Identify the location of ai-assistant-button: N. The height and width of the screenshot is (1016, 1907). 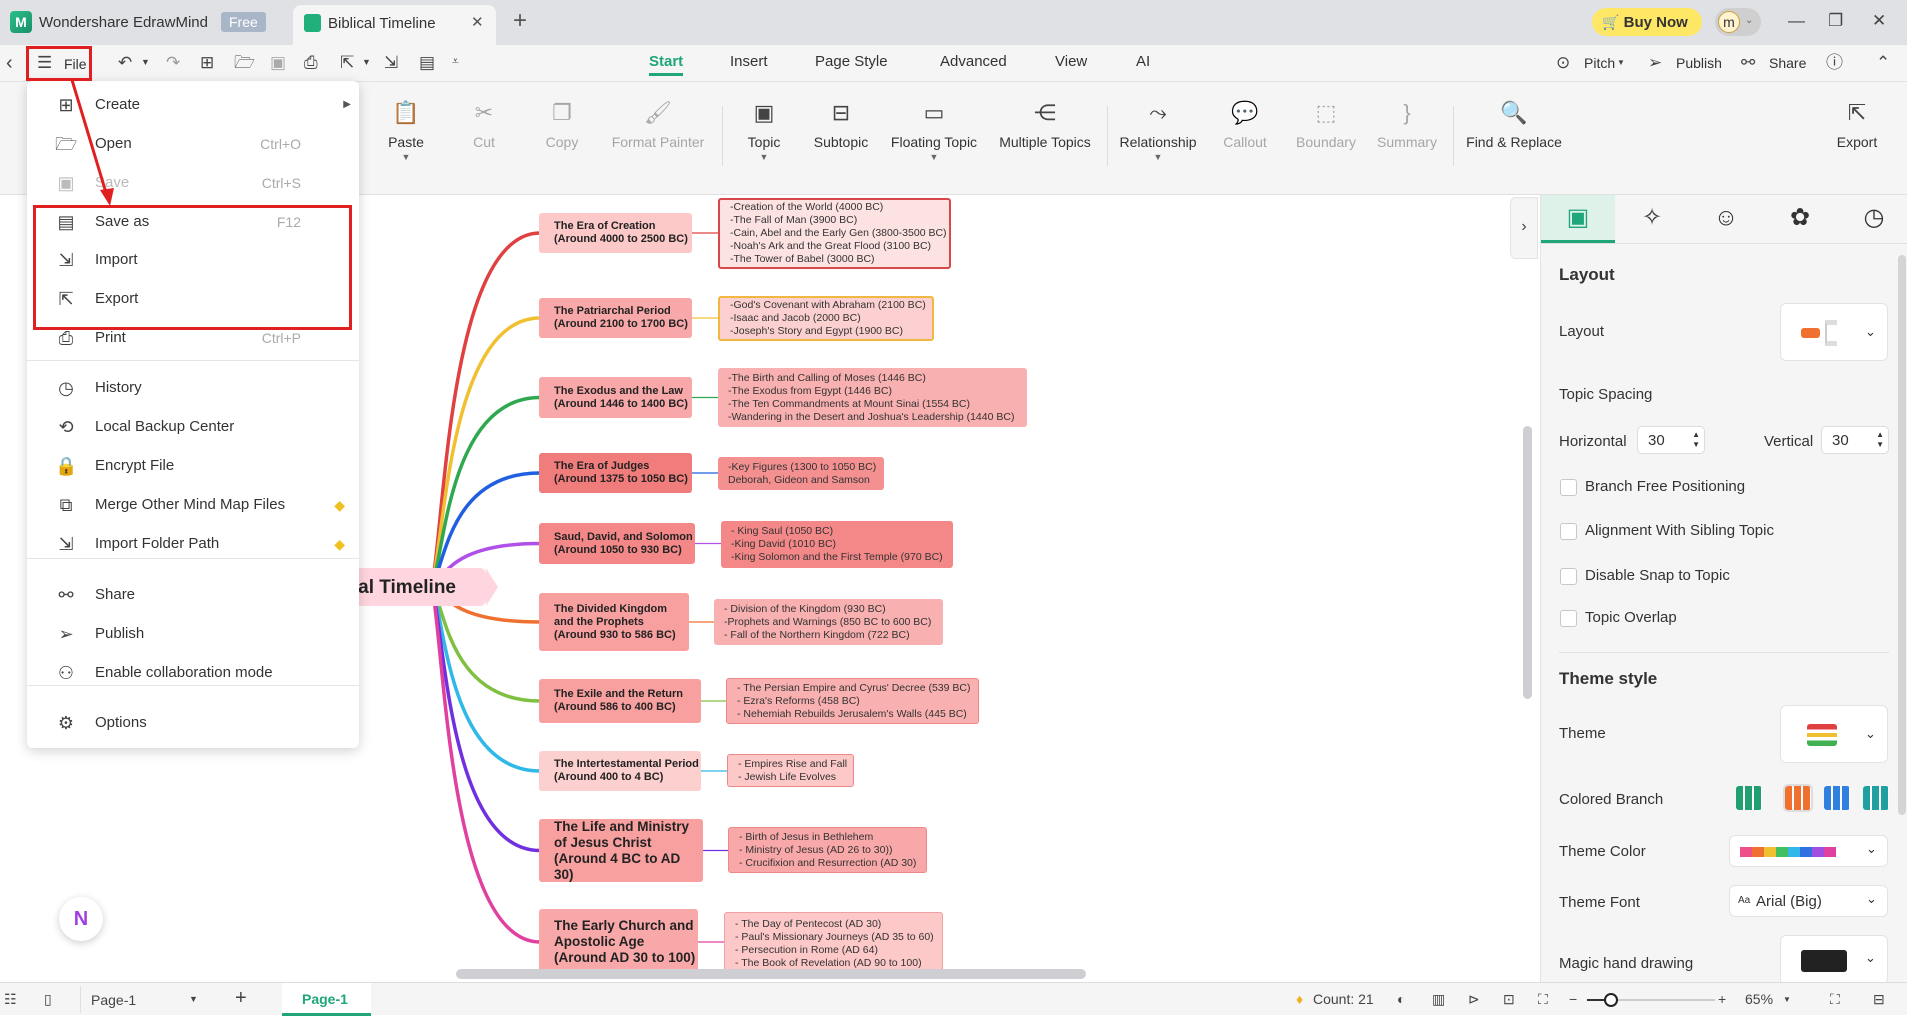
(81, 919).